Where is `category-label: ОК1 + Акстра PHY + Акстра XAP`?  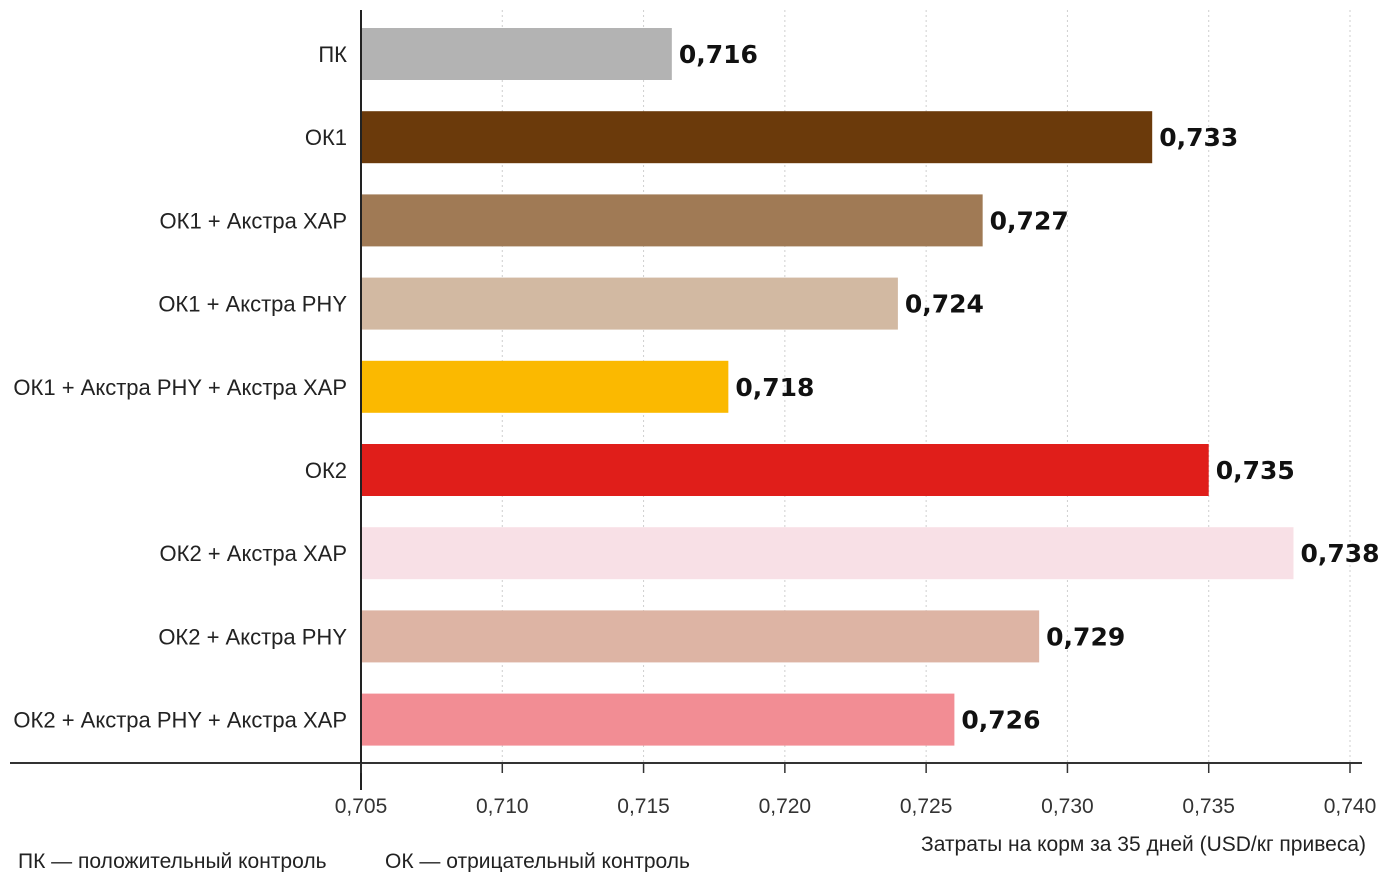 category-label: ОК1 + Акстра PHY + Акстра XAP is located at coordinates (180, 387).